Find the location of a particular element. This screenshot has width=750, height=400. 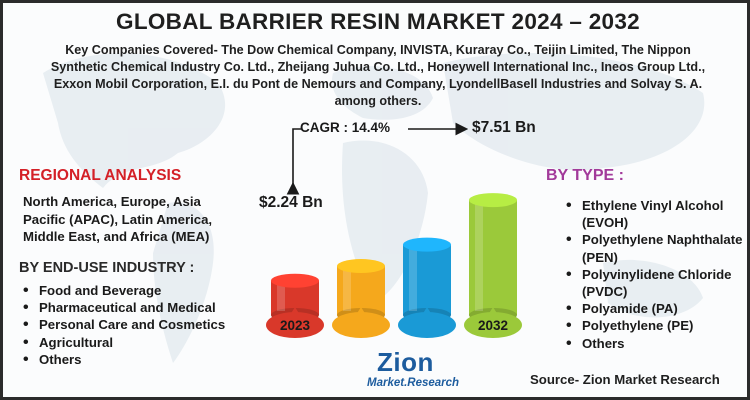

start-value-label: $2.24 Bn is located at coordinates (291, 202).